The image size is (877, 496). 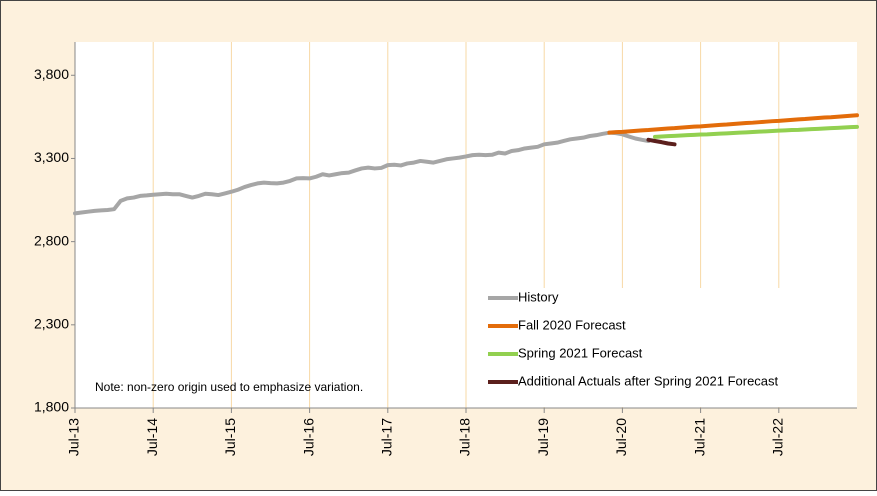 What do you see at coordinates (51, 240) in the screenshot?
I see `y-tick-label: 2,800` at bounding box center [51, 240].